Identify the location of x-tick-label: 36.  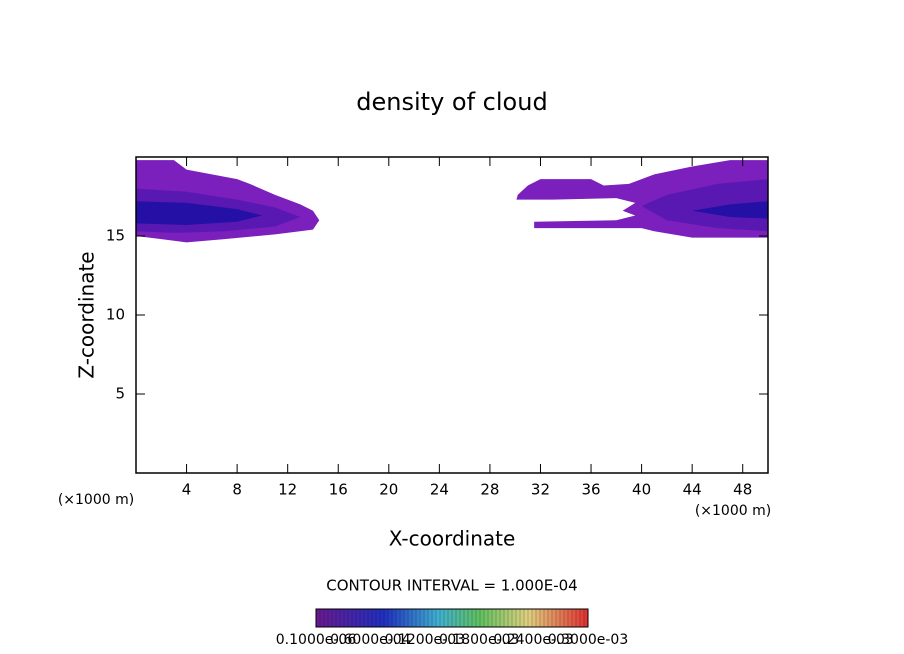
(590, 490).